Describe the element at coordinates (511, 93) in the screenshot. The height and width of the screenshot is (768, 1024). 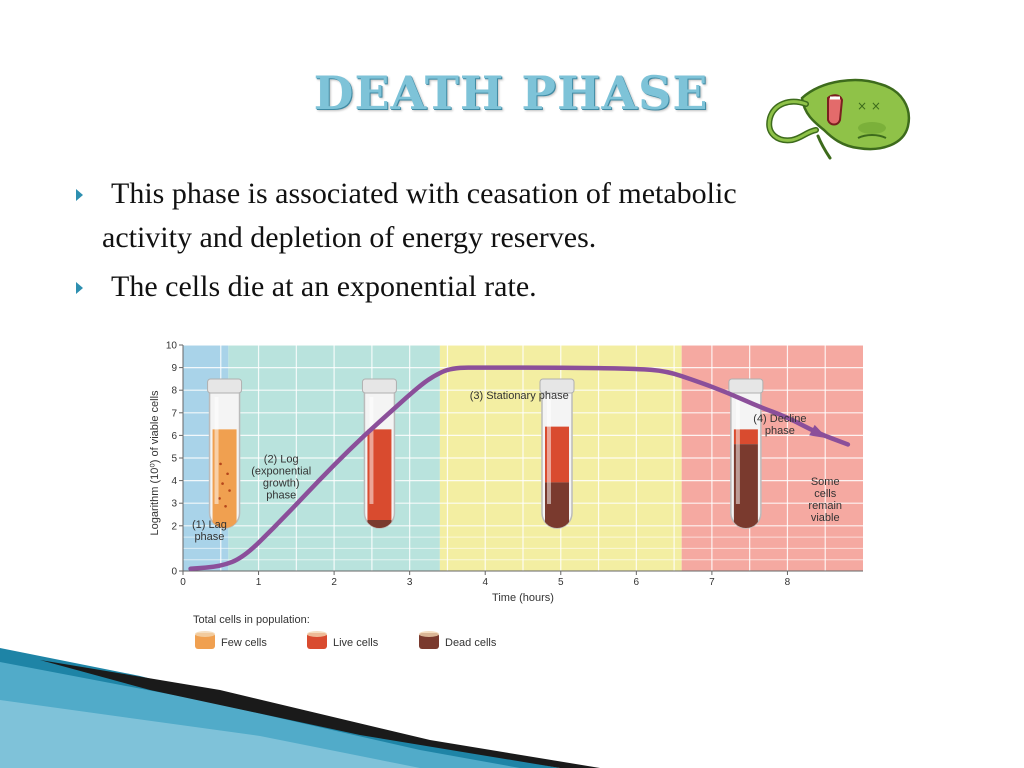
I see `slide-title: DEATH PHASE` at that location.